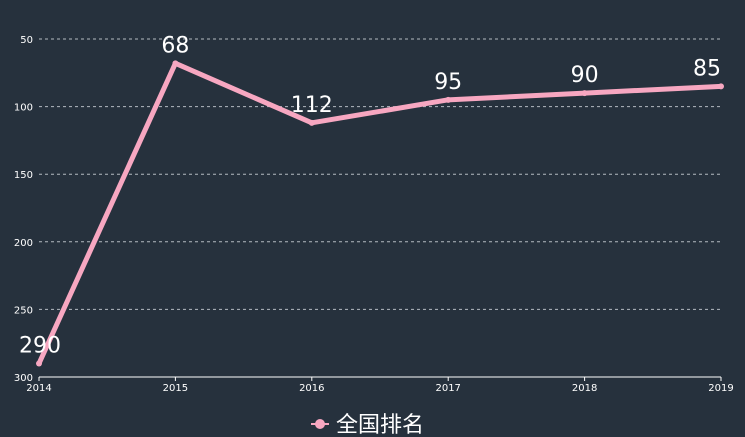  I want to click on x-tick-label: 2016, so click(311, 388).